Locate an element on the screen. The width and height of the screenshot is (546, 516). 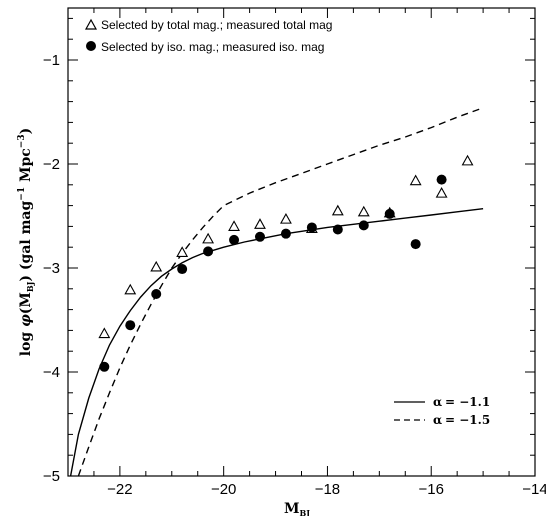
x-tick-label: −20 is located at coordinates (223, 489).